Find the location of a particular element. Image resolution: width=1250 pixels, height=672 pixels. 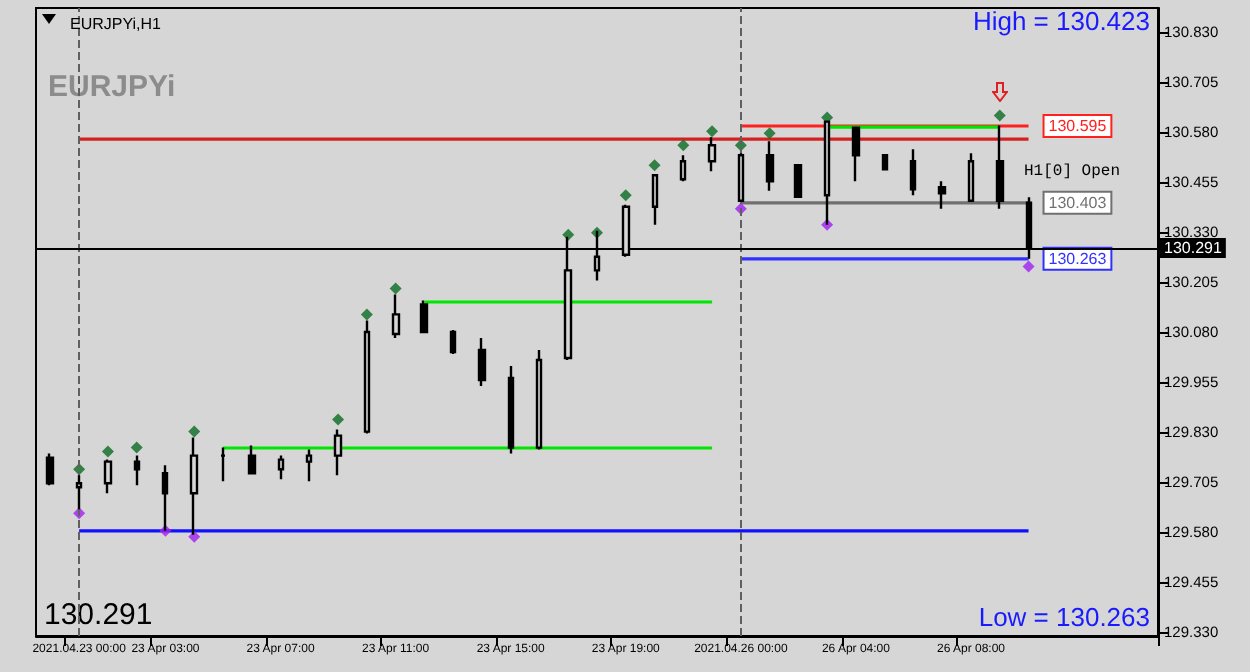

annotation: Low = 130.263 is located at coordinates (1064, 617).